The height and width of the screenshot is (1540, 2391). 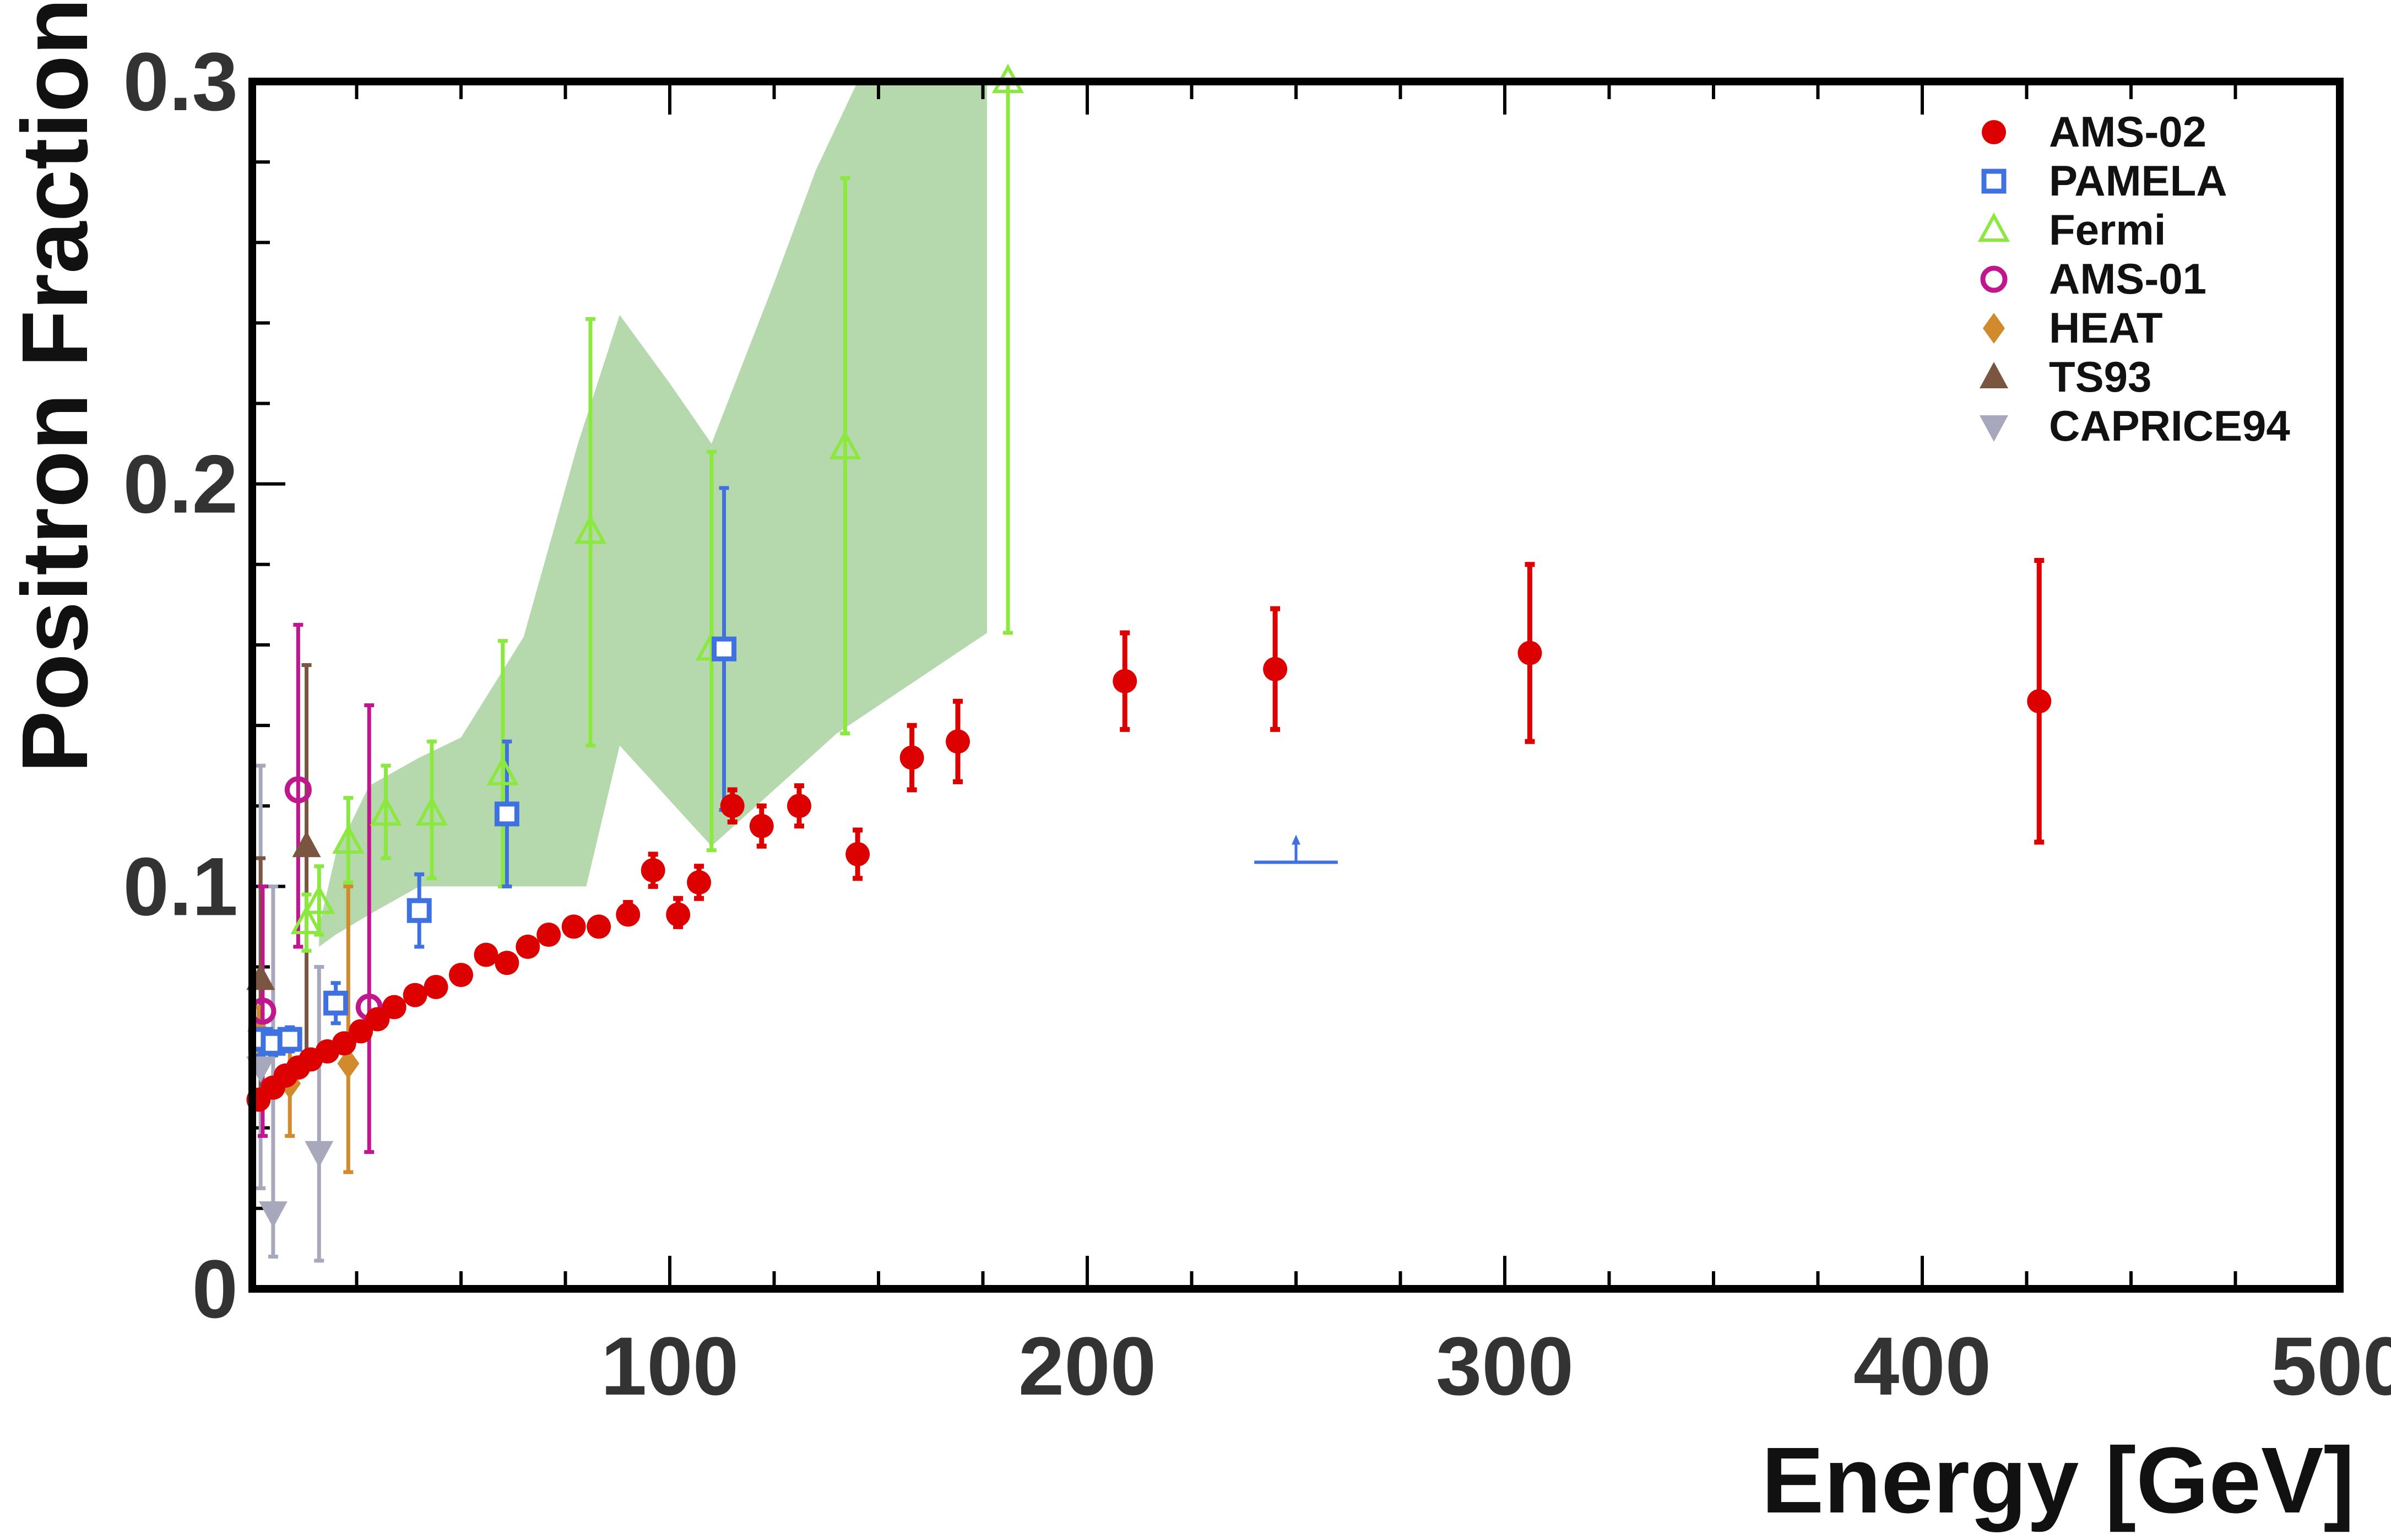 I want to click on y-tick-label: 0.2, so click(x=180, y=484).